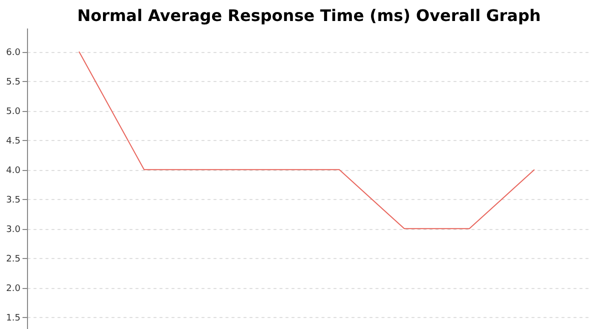 This screenshot has width=596, height=329. Describe the element at coordinates (13, 289) in the screenshot. I see `y-tick-label: 2.0` at that location.